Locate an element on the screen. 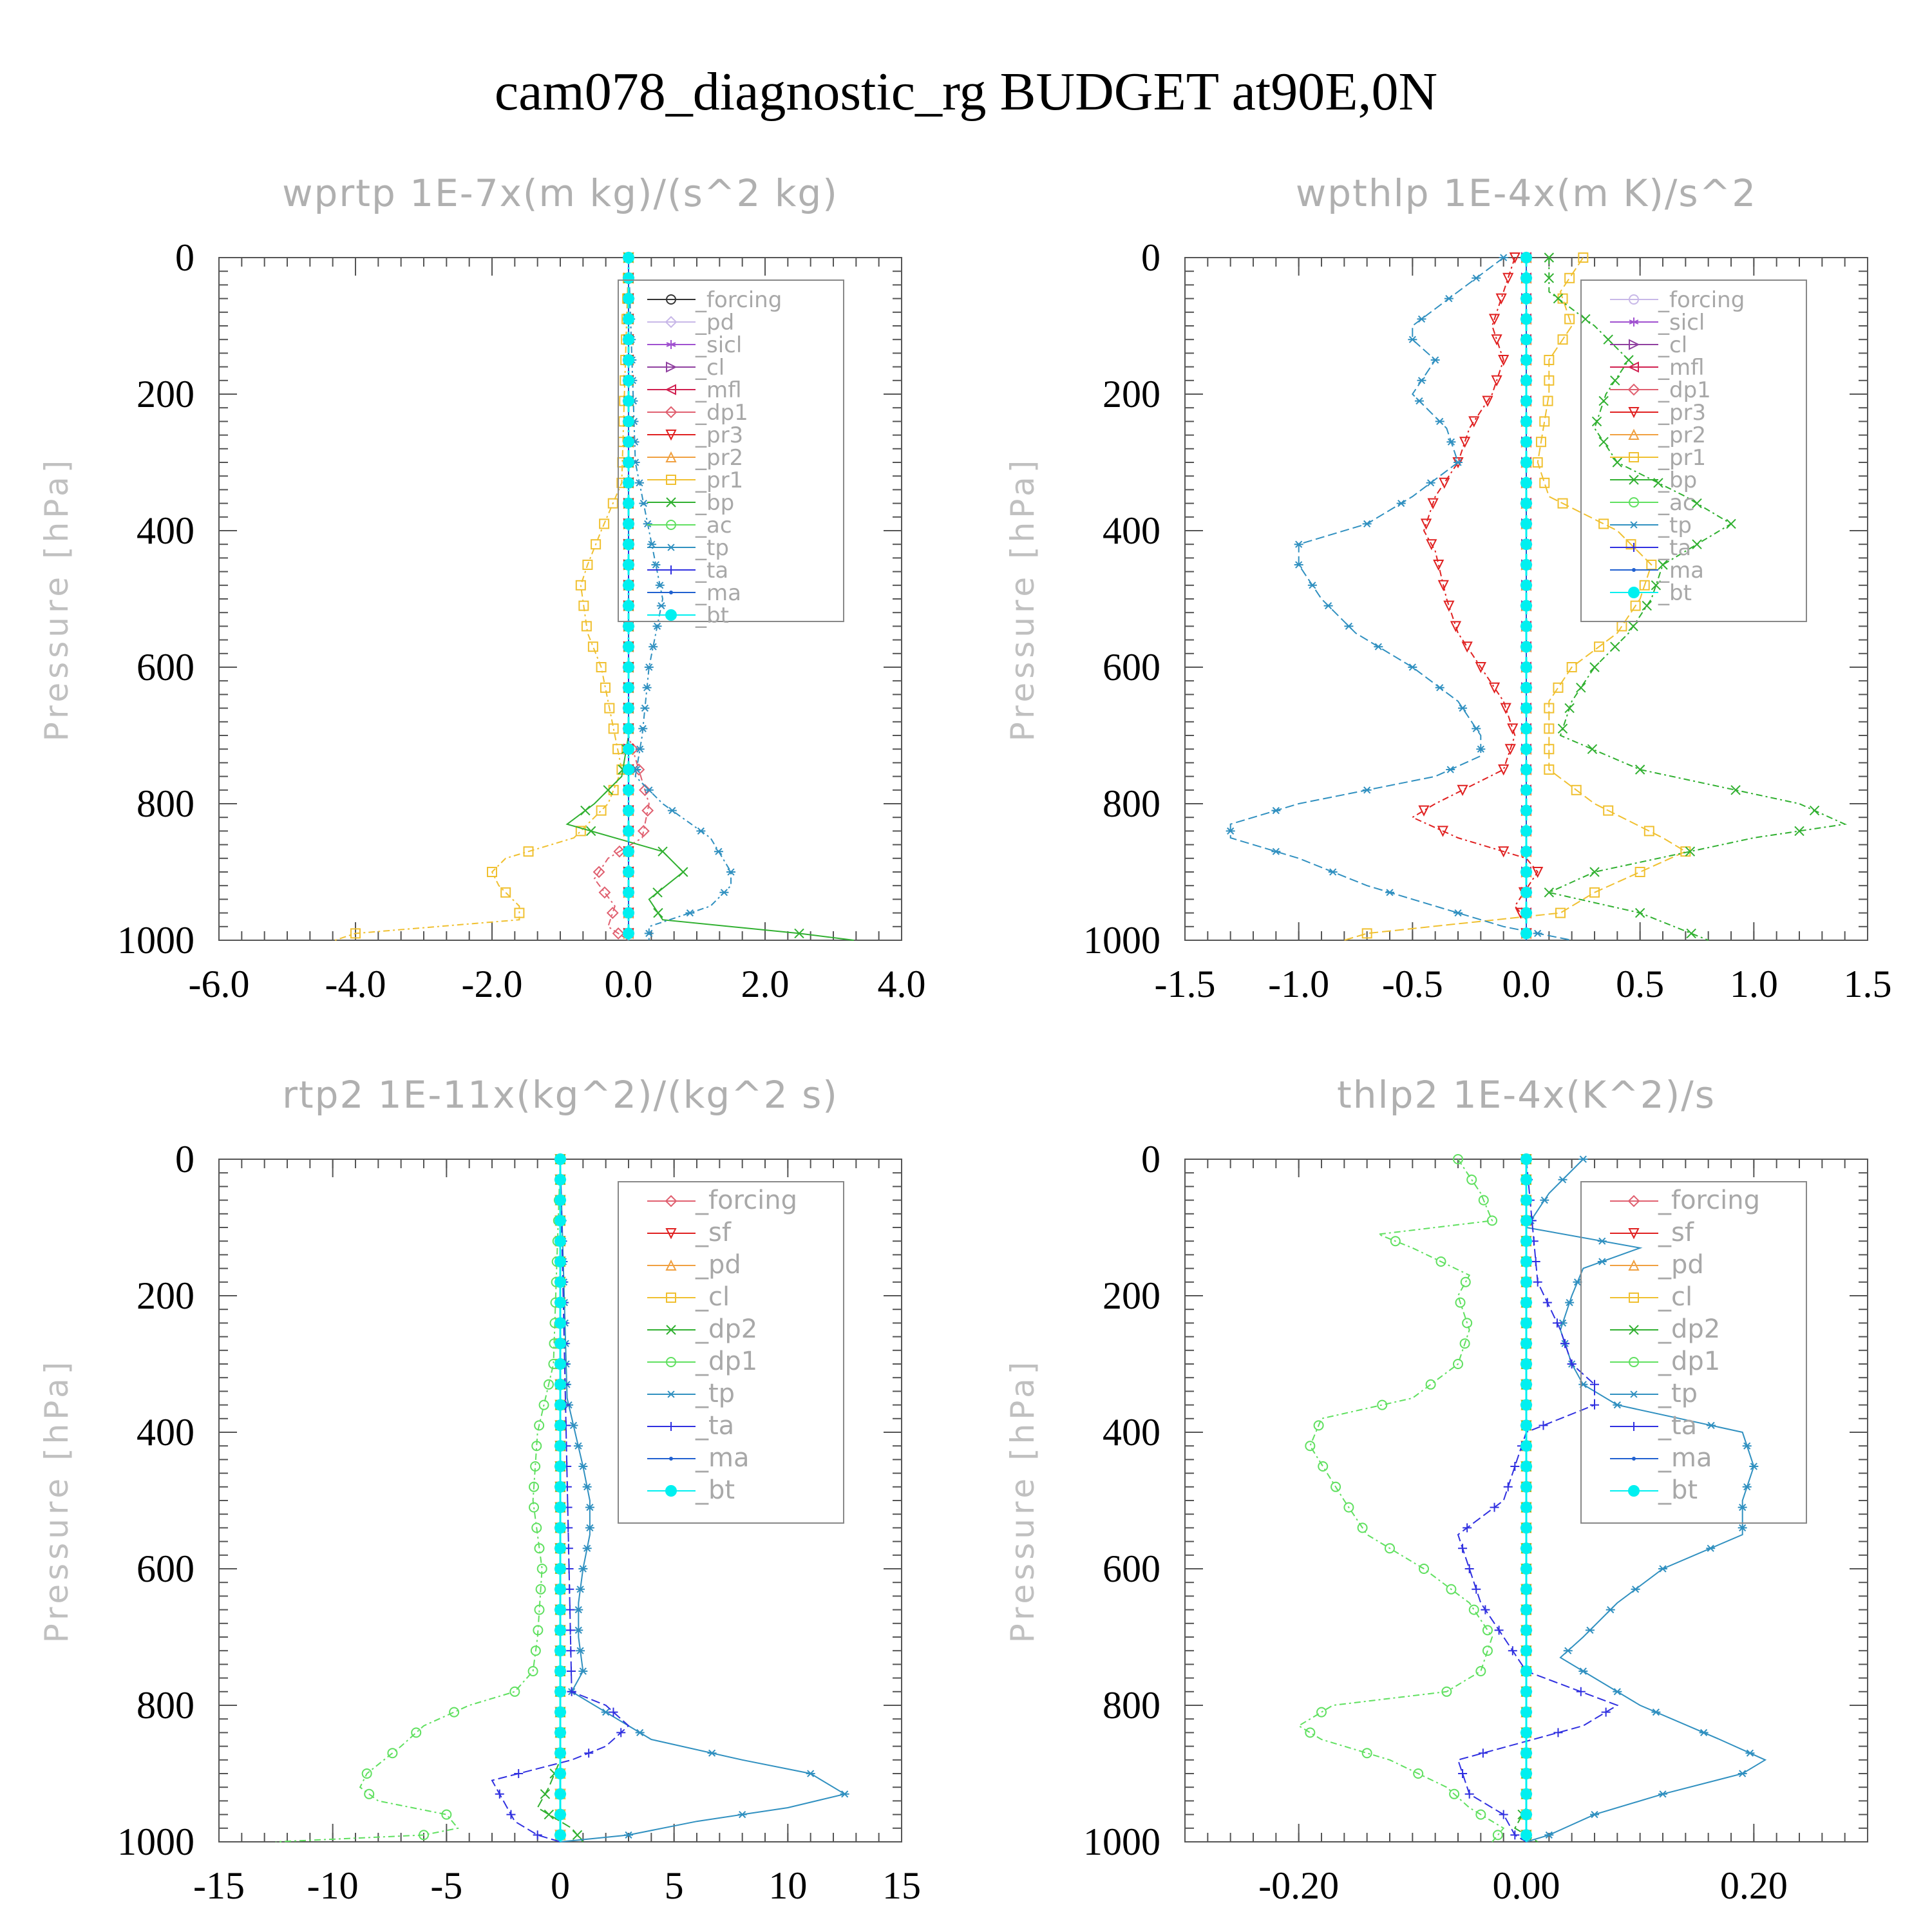 The width and height of the screenshot is (1932, 1932). legend-label: _bp is located at coordinates (1677, 480).